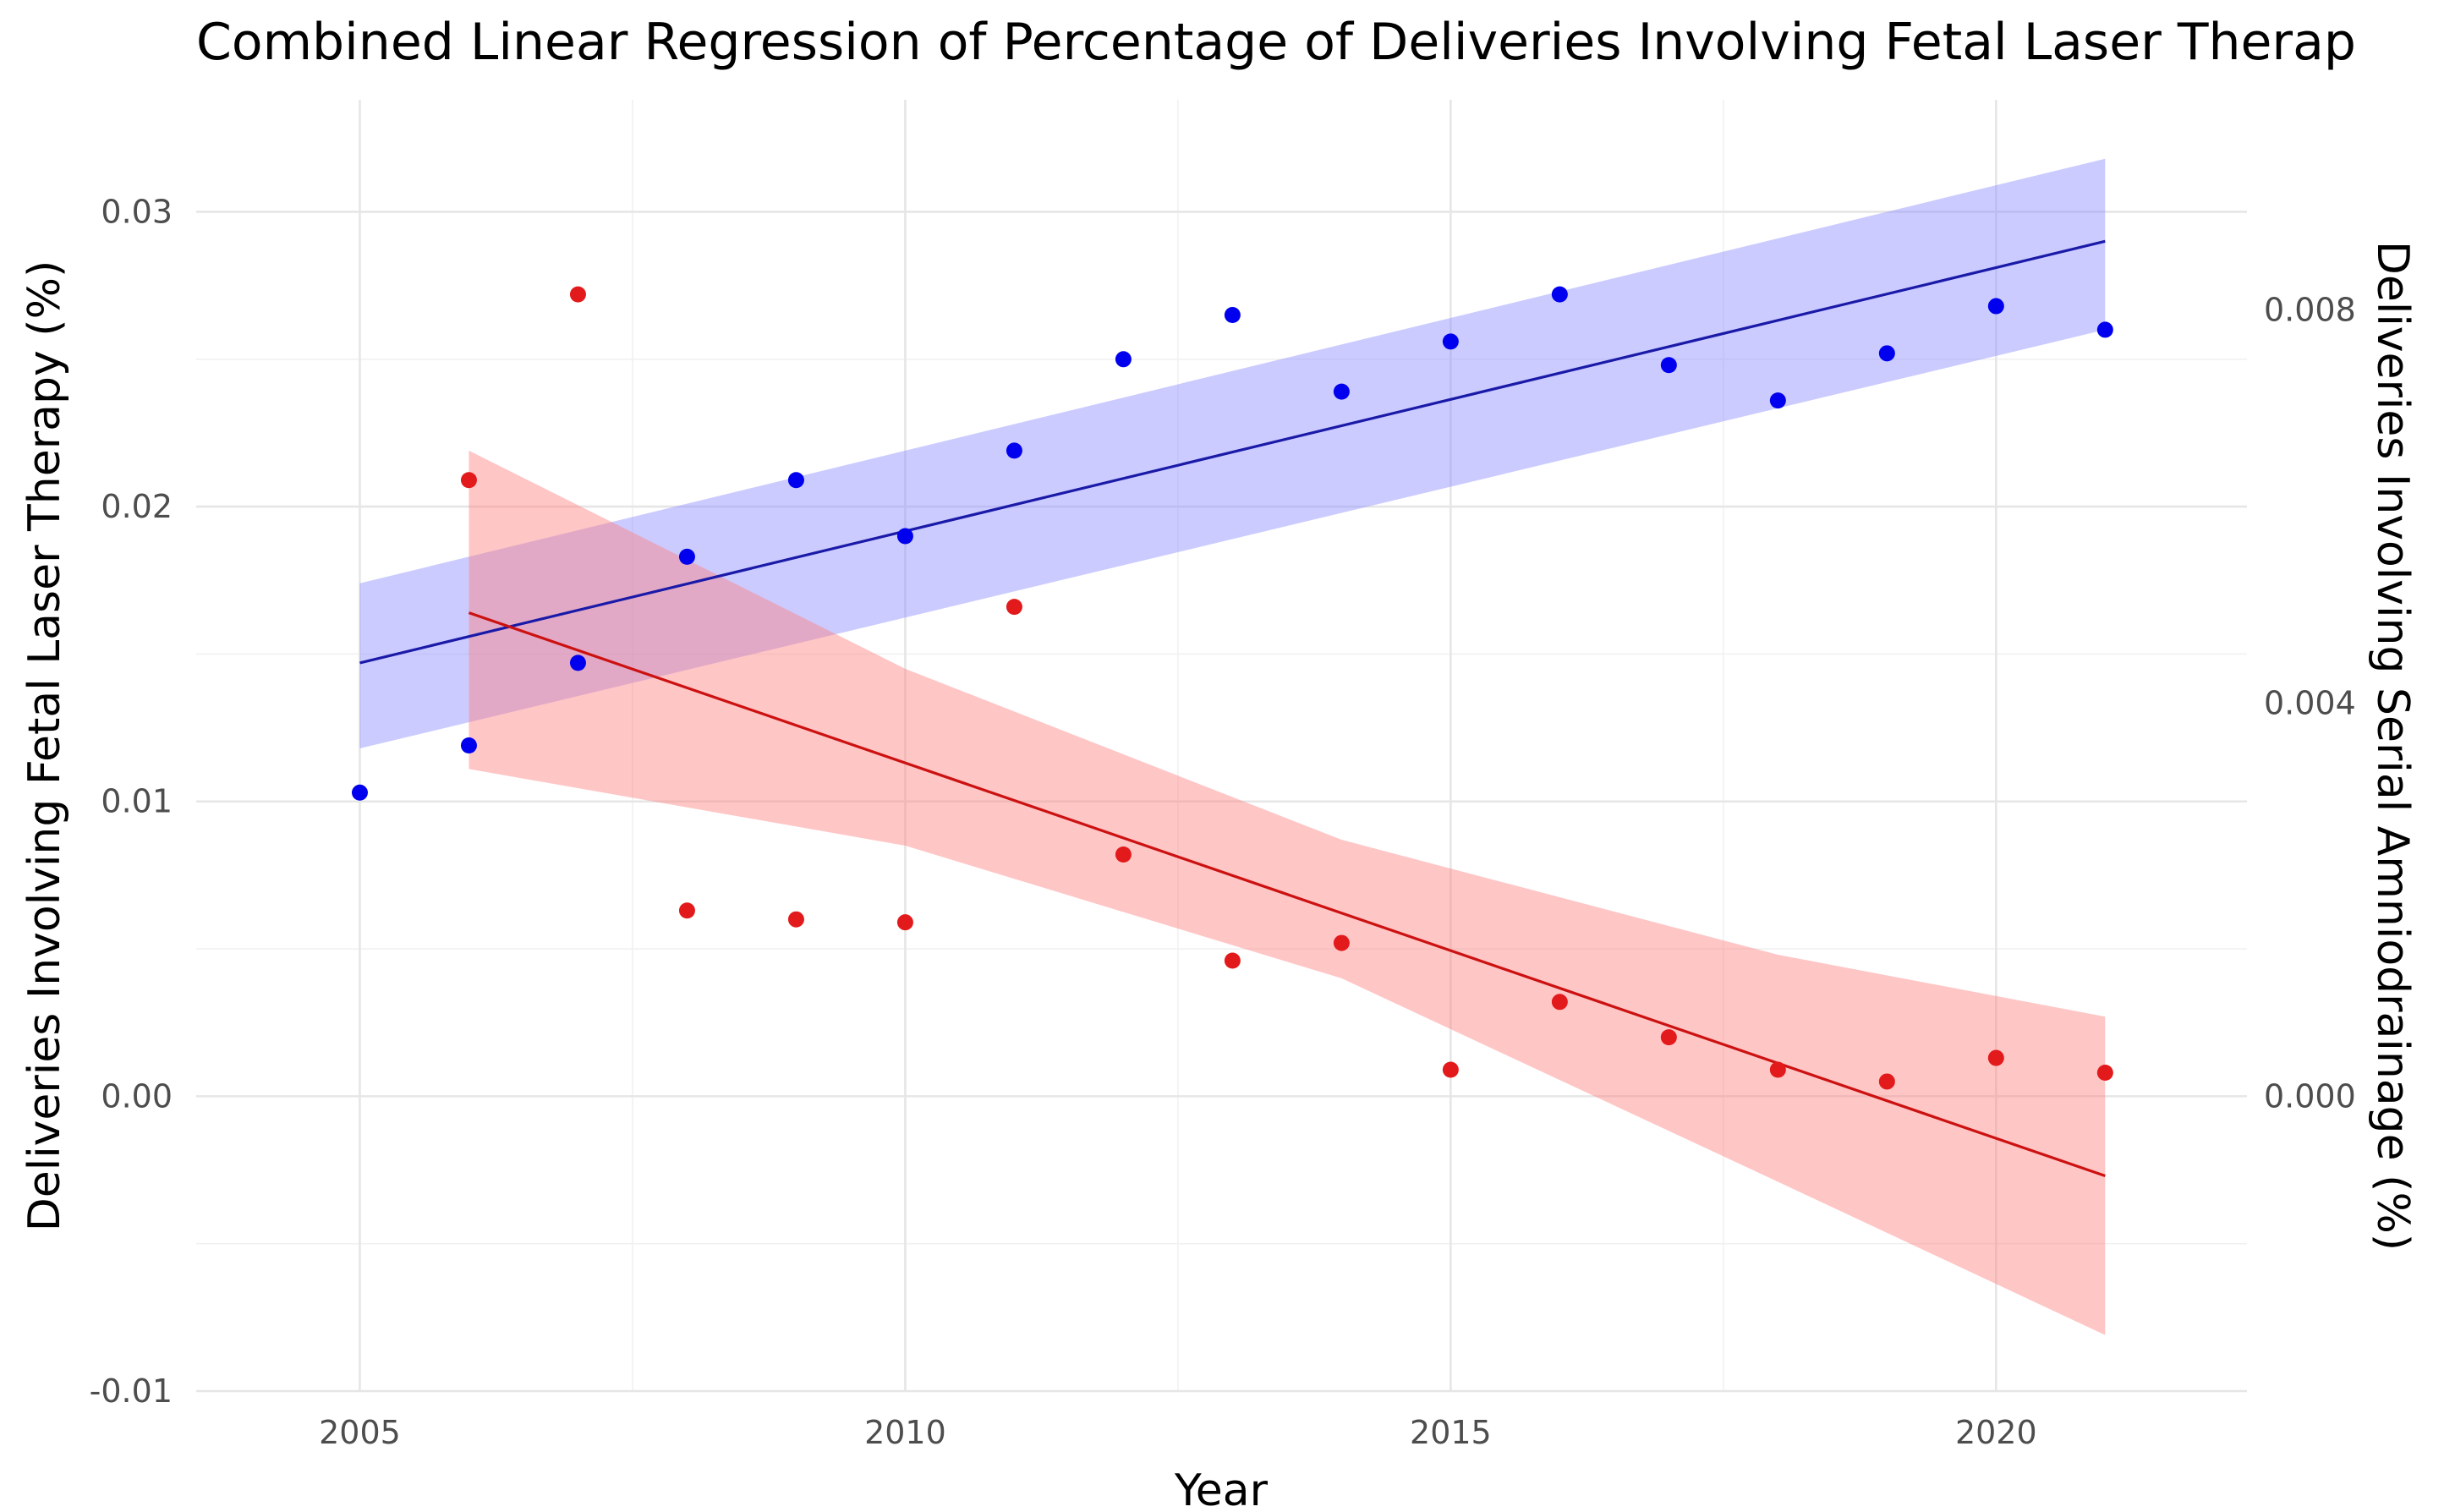 This screenshot has height=1512, width=2455. I want to click on y-tick-label: -0.01, so click(131, 1391).